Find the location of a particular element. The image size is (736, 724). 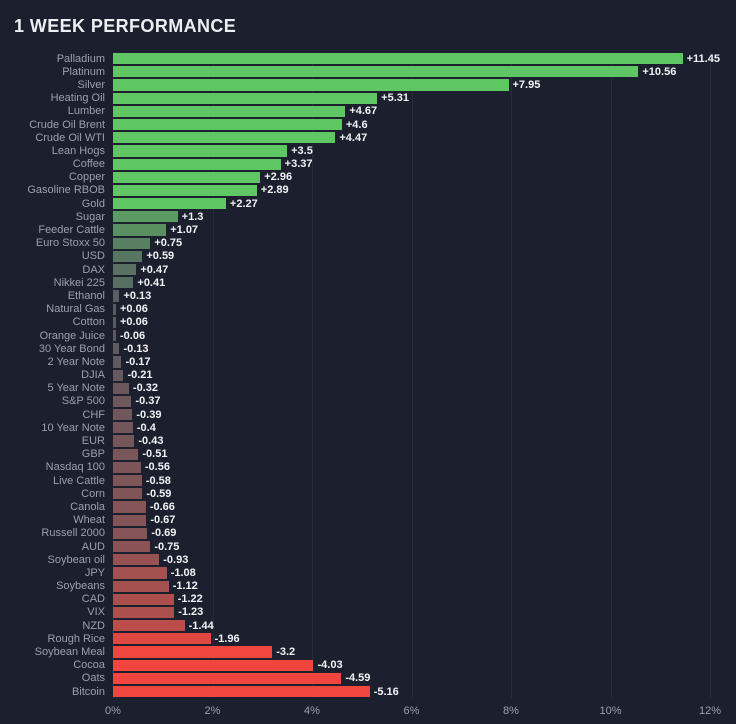

bar-area: -0.06 is located at coordinates (411, 335).